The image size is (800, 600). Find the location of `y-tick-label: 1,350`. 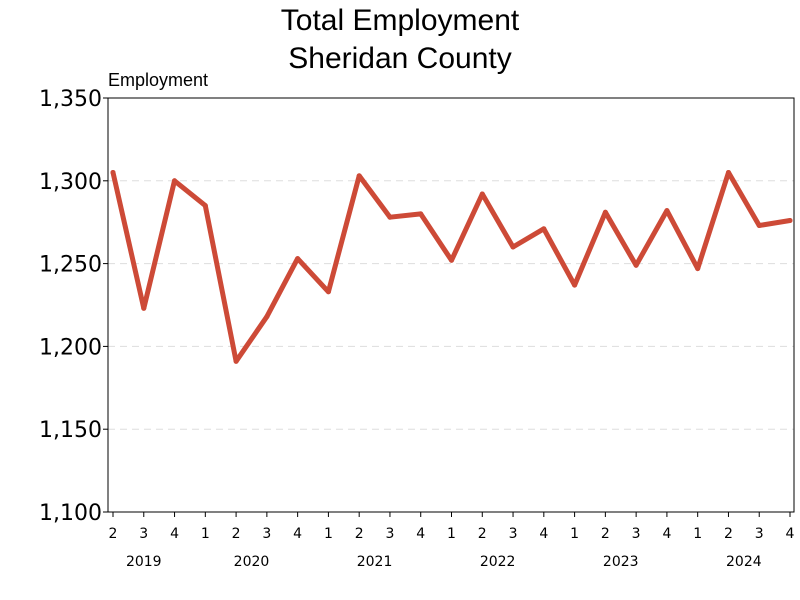

y-tick-label: 1,350 is located at coordinates (70, 99).